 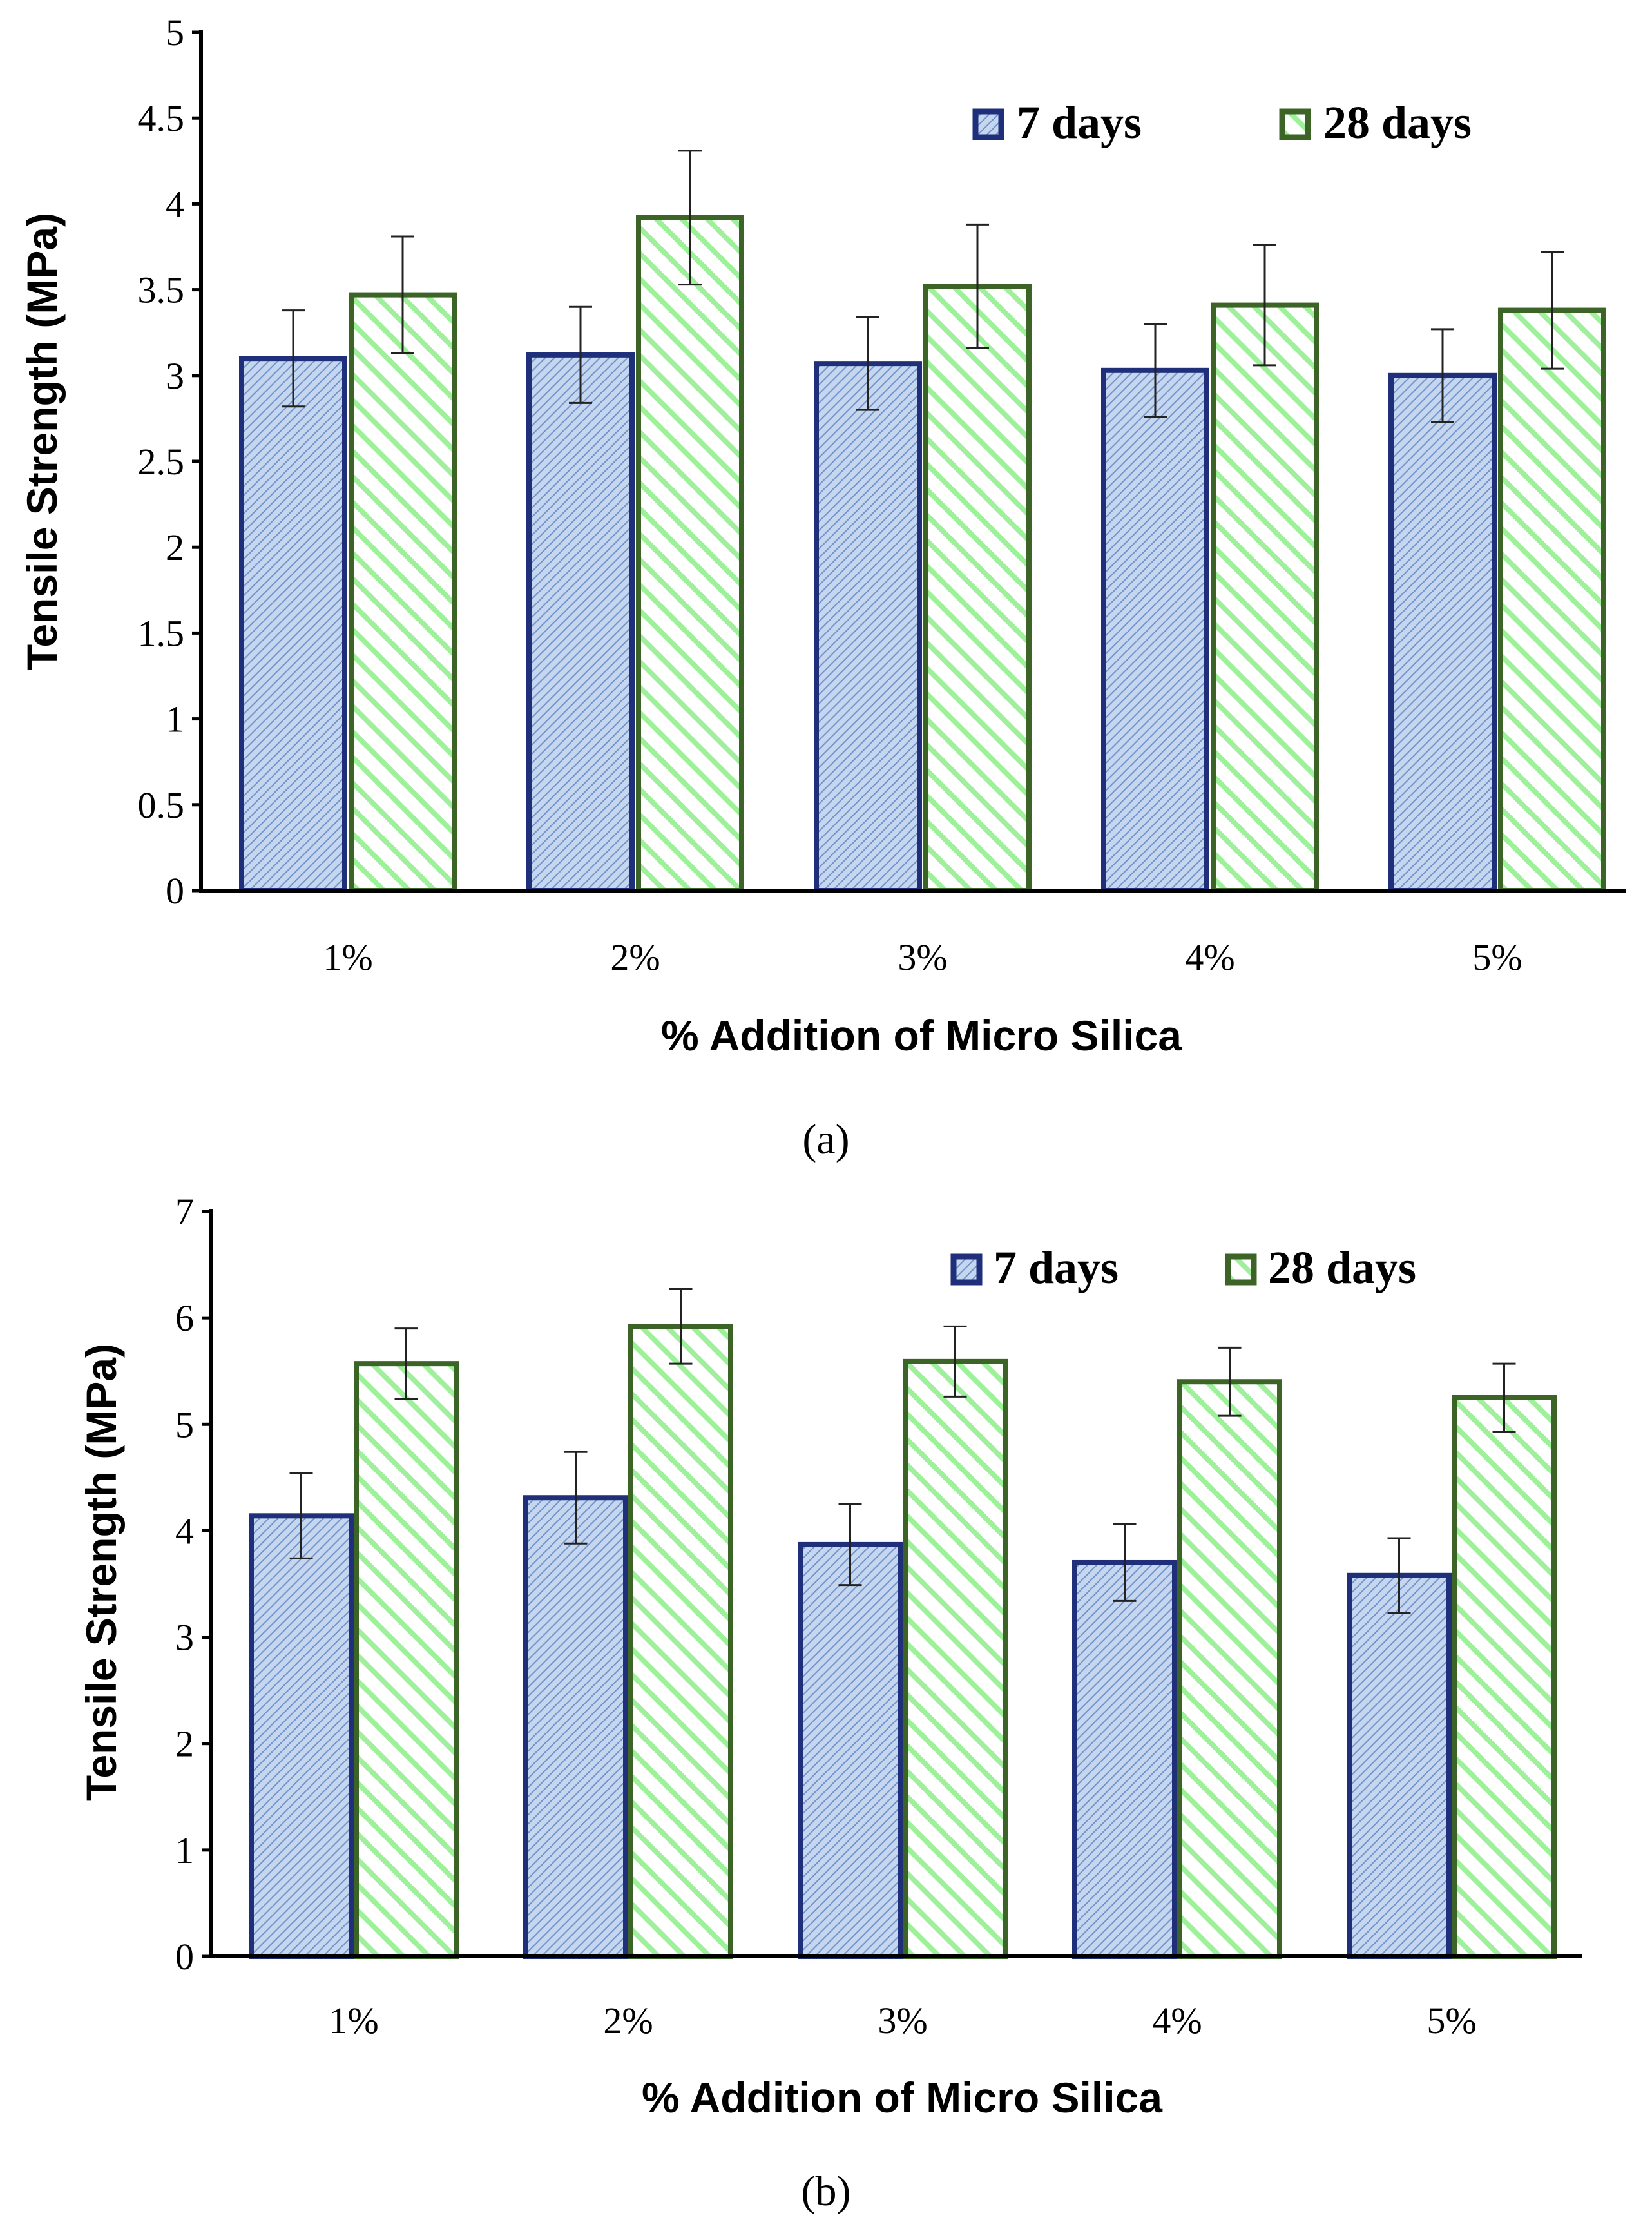 What do you see at coordinates (1497, 957) in the screenshot?
I see `chart-a-category-label: 5%` at bounding box center [1497, 957].